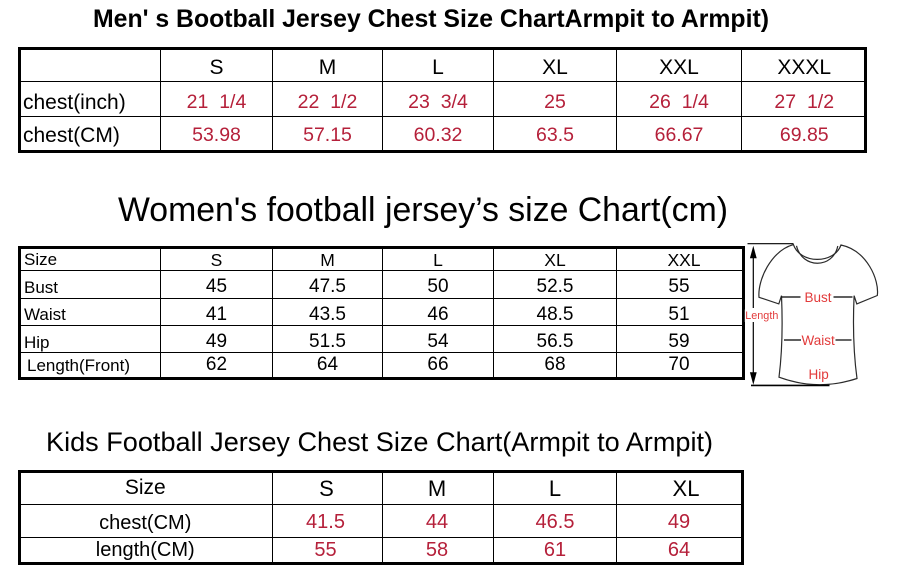 The width and height of the screenshot is (901, 585). I want to click on svg-text: Length, so click(761, 316).